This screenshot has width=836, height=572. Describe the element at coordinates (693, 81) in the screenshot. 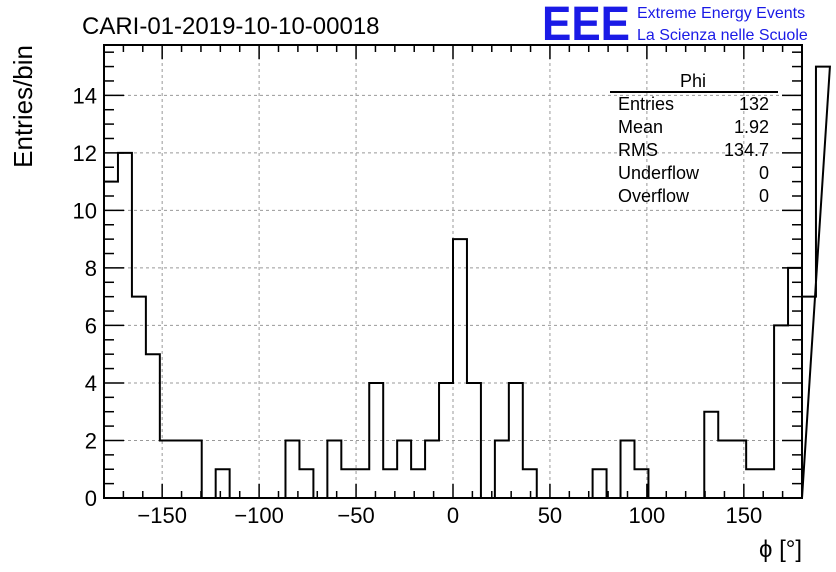

I see `stats-title: Phi` at that location.